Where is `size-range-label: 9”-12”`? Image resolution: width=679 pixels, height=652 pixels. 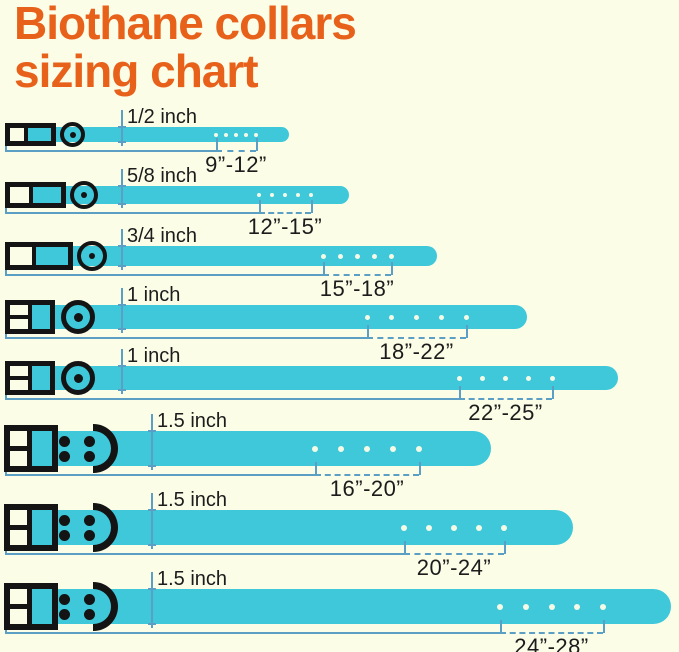 size-range-label: 9”-12” is located at coordinates (236, 164).